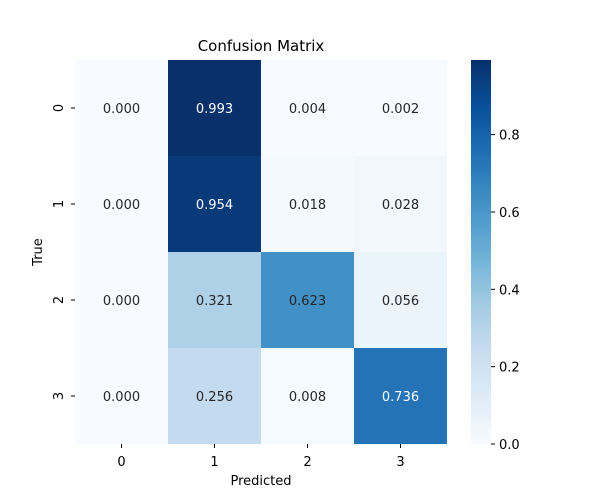 Image resolution: width=600 pixels, height=500 pixels. Describe the element at coordinates (261, 46) in the screenshot. I see `chart-title: Confusion Matrix` at that location.